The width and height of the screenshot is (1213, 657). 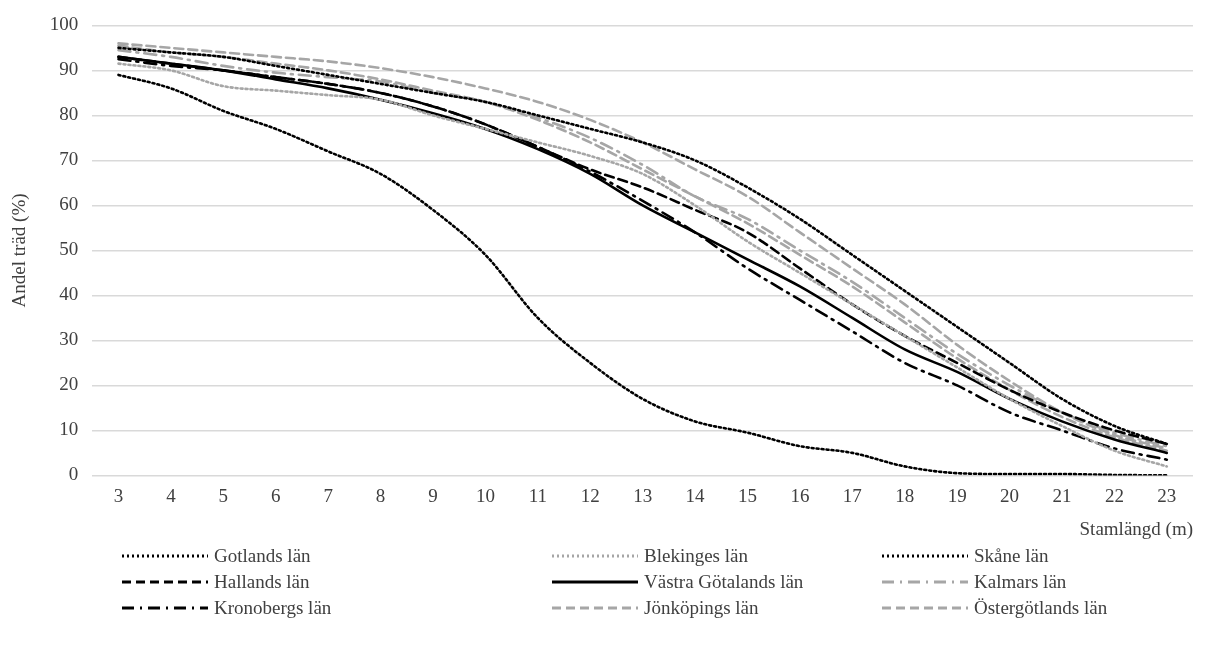 What do you see at coordinates (905, 495) in the screenshot?
I see `x-tick-label: 18` at bounding box center [905, 495].